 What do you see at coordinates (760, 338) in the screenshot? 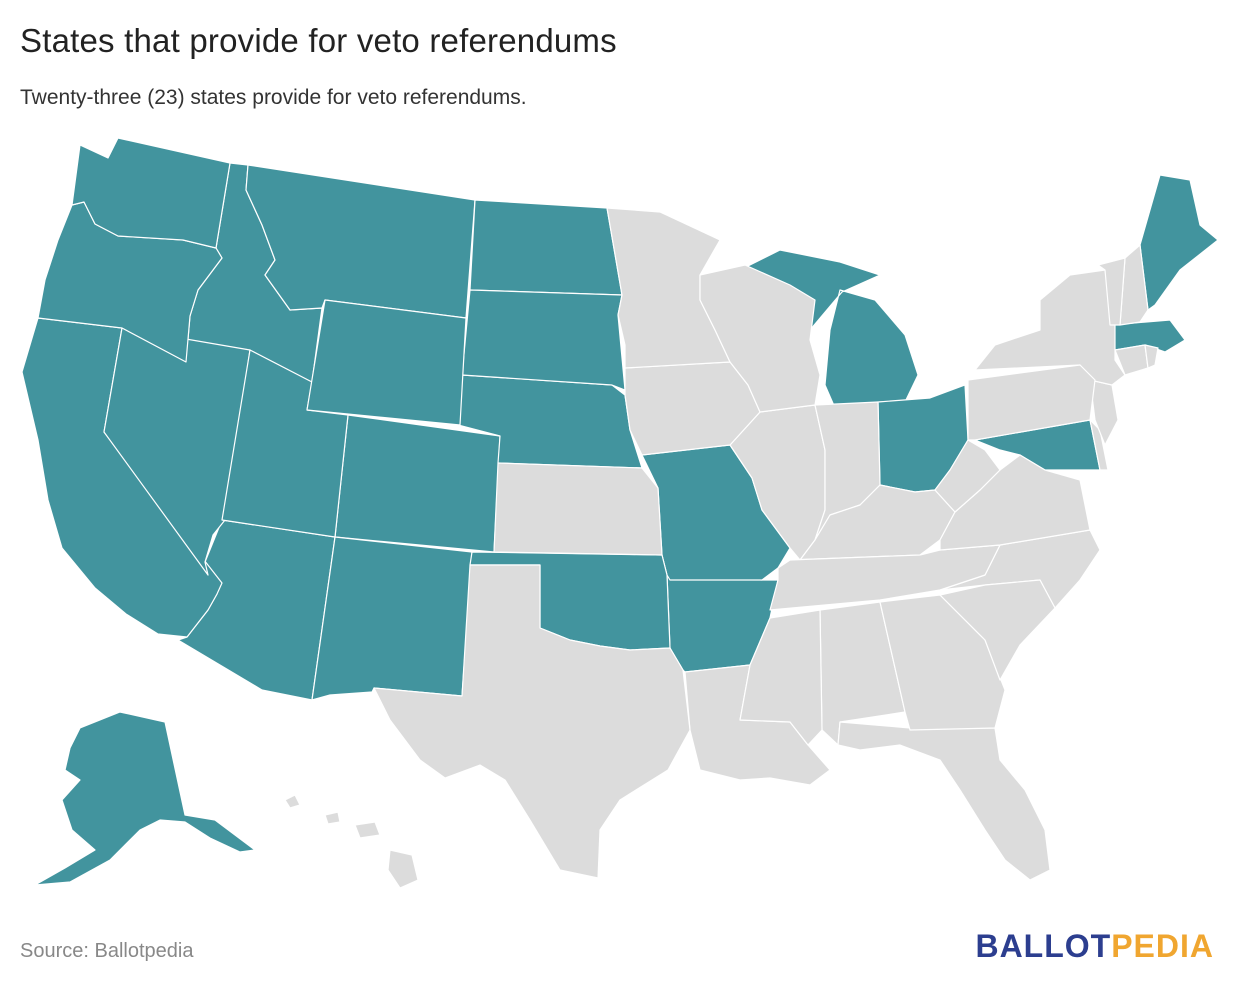
I see `state-wi` at bounding box center [760, 338].